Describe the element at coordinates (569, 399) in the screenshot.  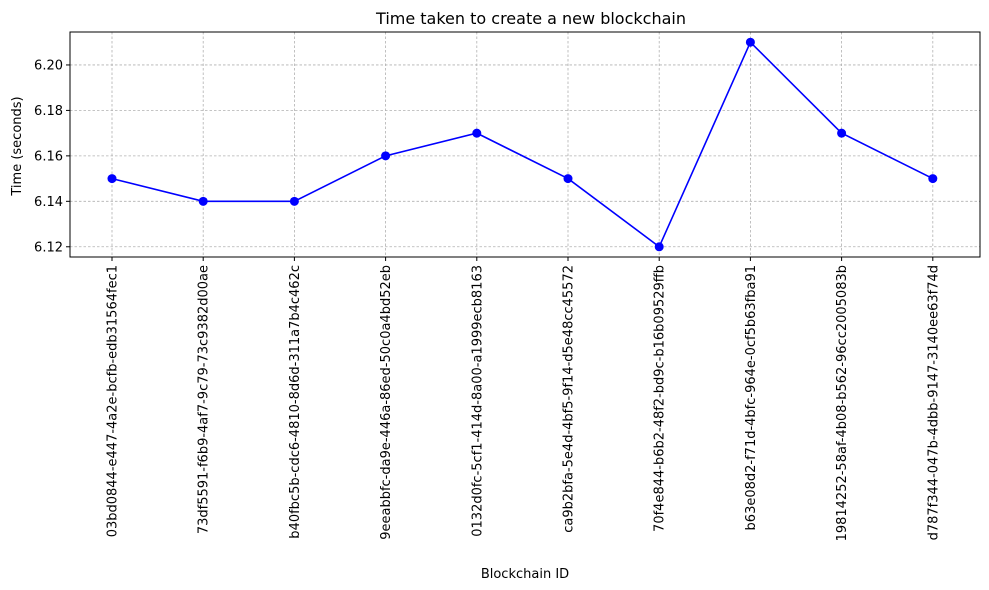
I see `x-tick-label: ca9b2bfa-5e4d-4bf5-9f14-d5e48cc45572` at that location.